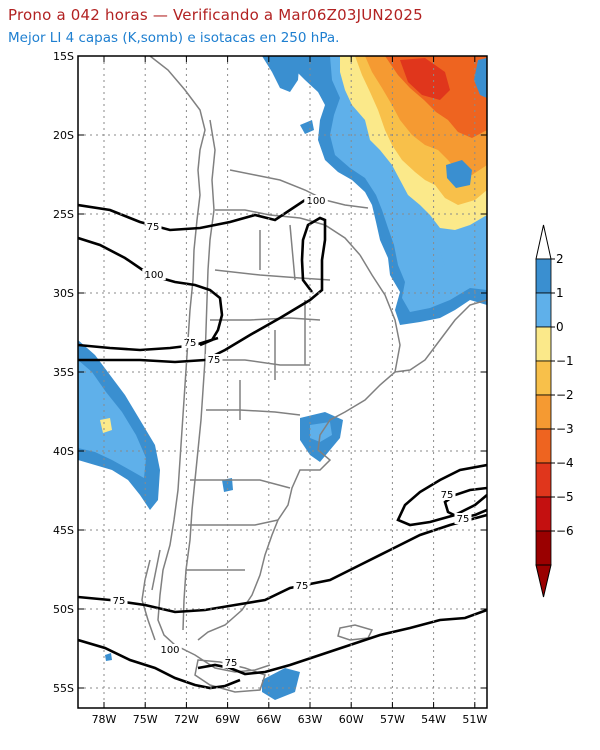 Image resolution: width=600 pixels, height=750 pixels. I want to click on li-area-brazil-inner-blue, so click(459, 174).